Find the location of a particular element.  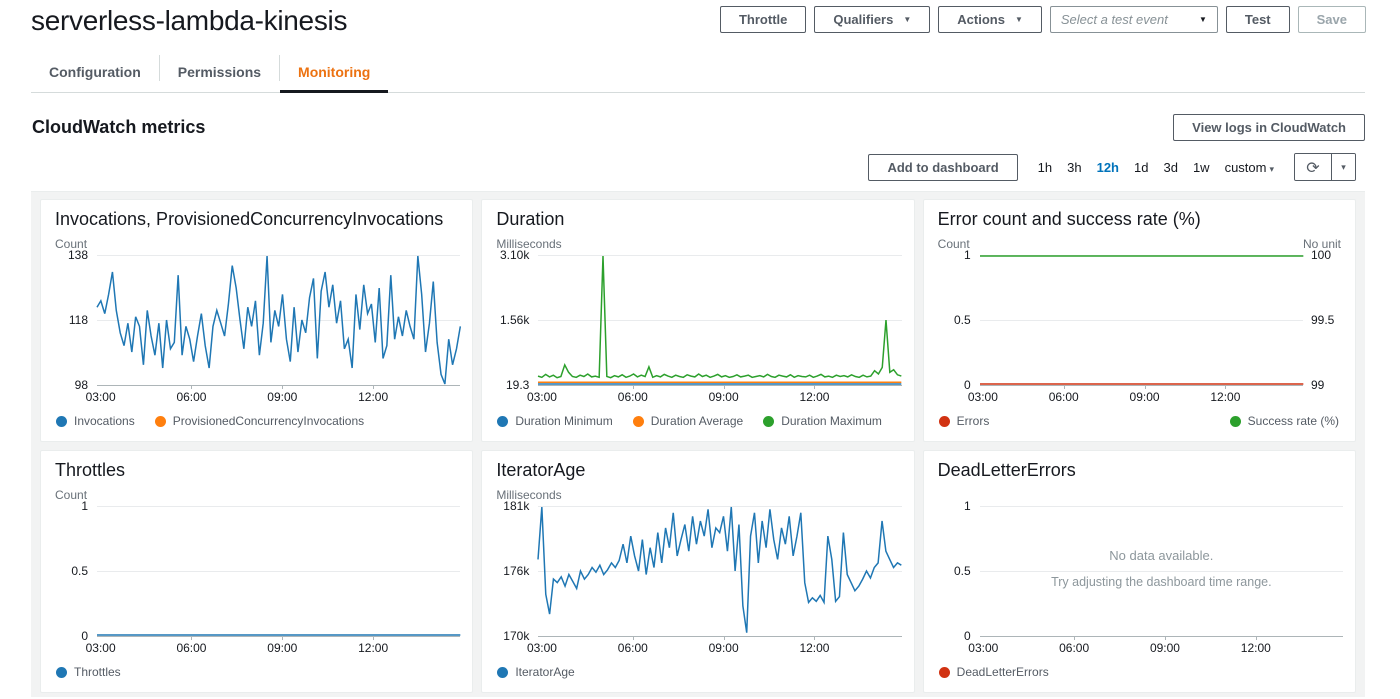

legend-item: Success rate (%) is located at coordinates (1284, 421).